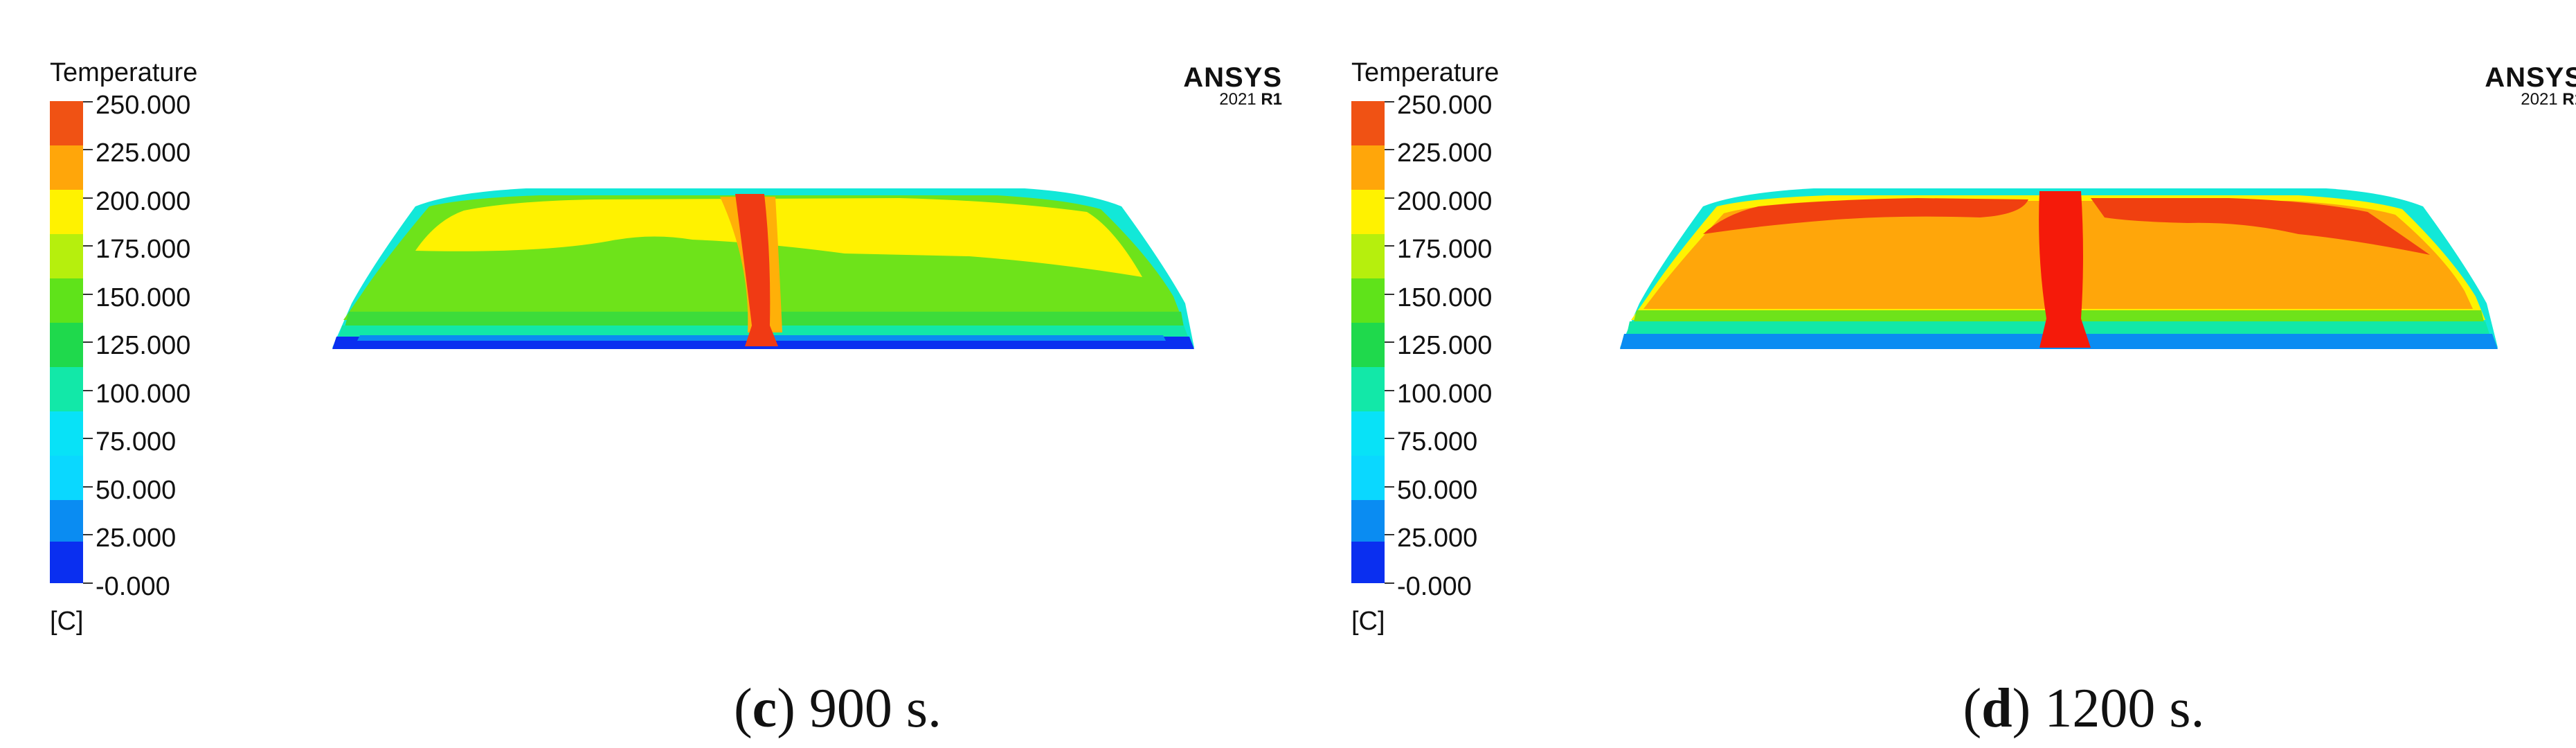  I want to click on contour-red-upper-right, so click(2260, 226).